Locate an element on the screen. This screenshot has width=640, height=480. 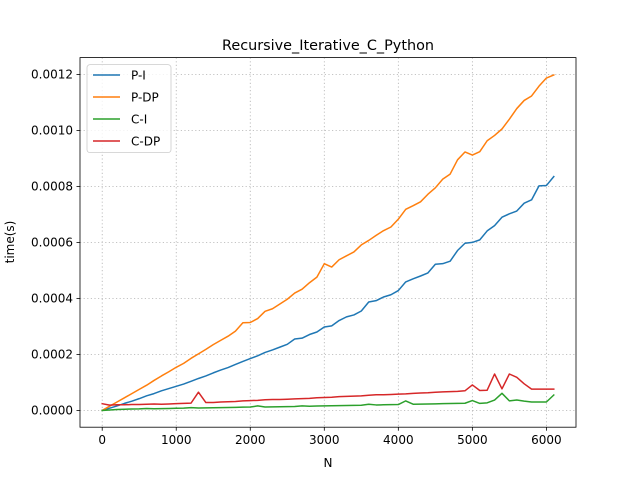
y-tick-label: 0.0006 is located at coordinates (52, 243).